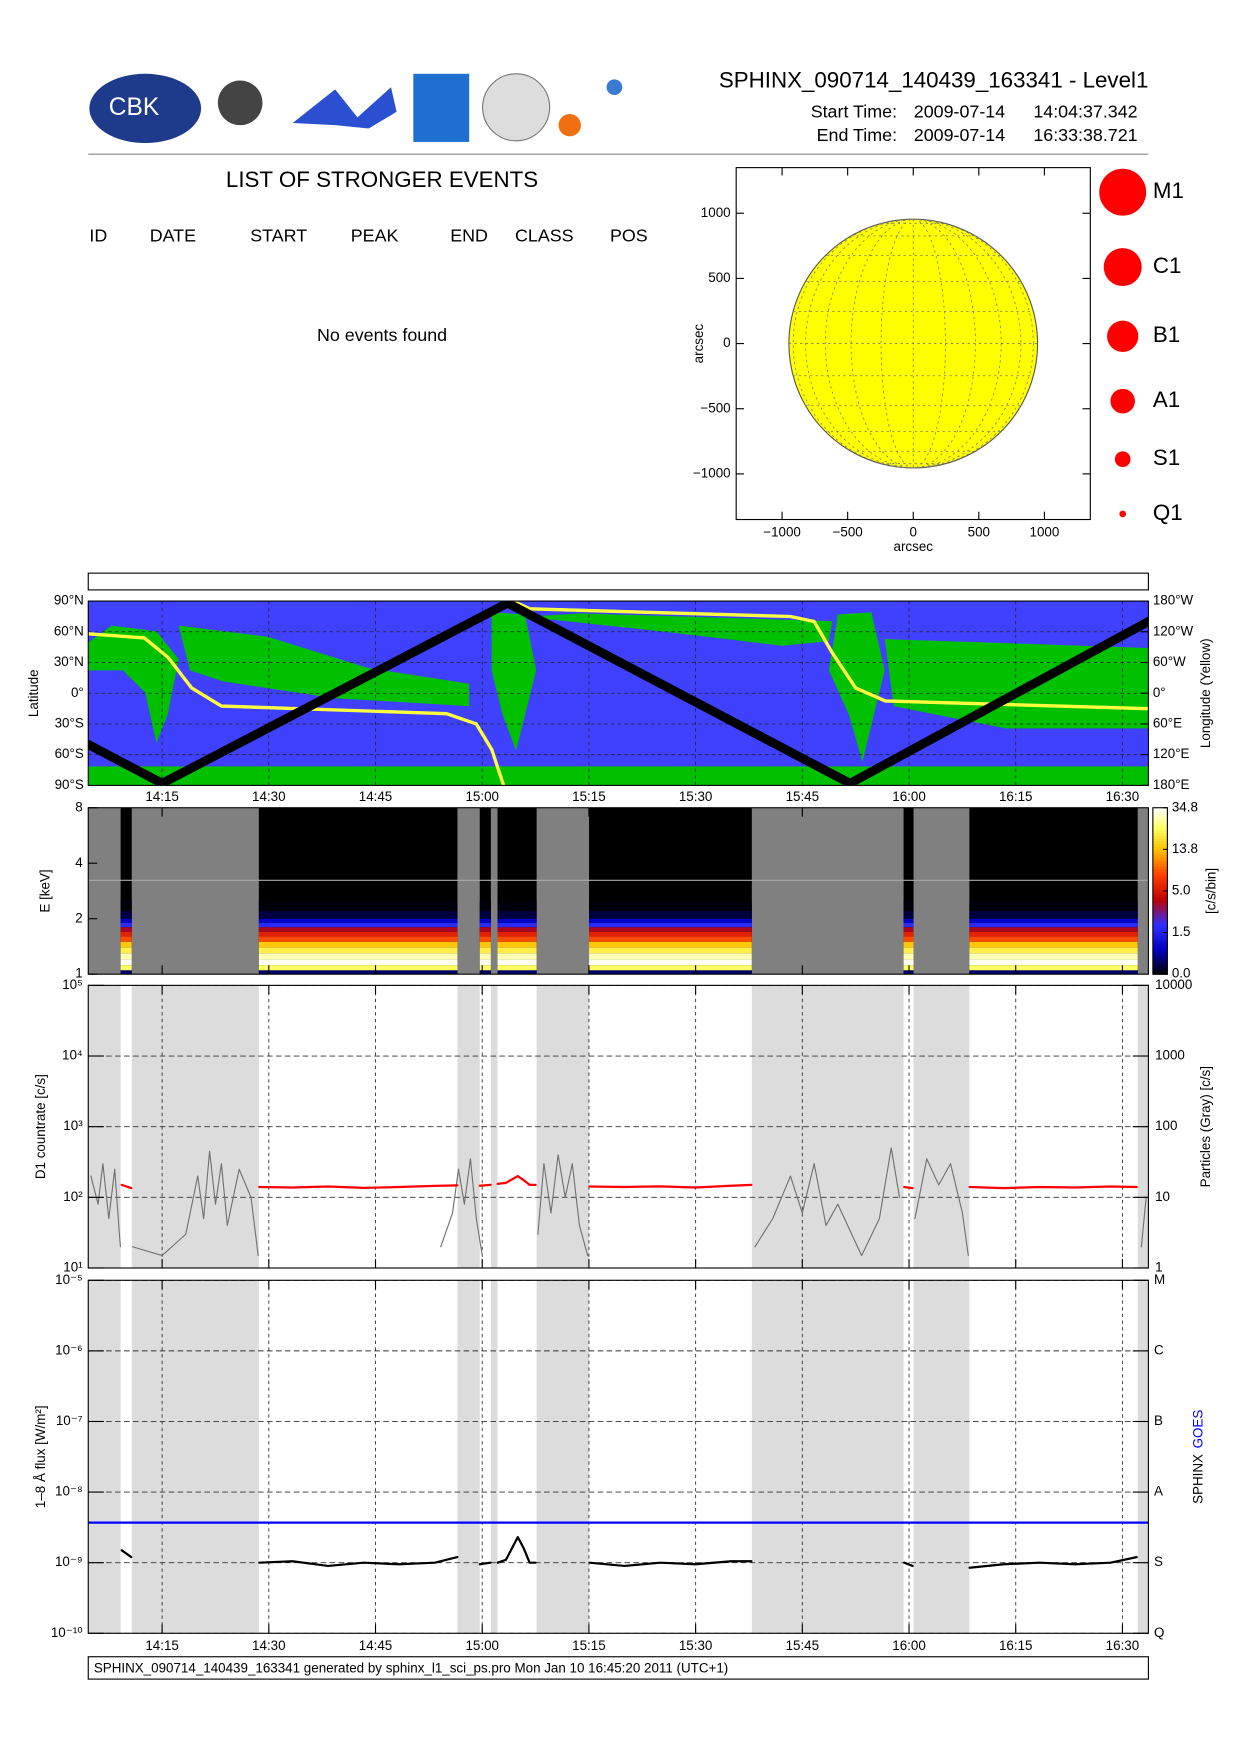  Describe the element at coordinates (72, 1055) in the screenshot. I see `y-tick-label: 10⁴` at that location.